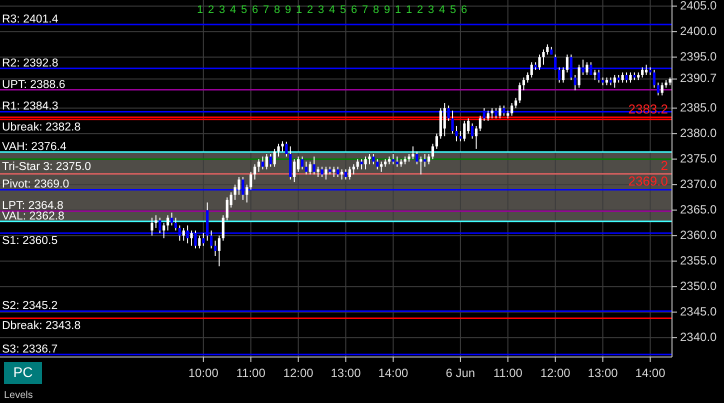  Describe the element at coordinates (41, 127) in the screenshot. I see `ref-line-label: Ubreak: 2382.8` at that location.